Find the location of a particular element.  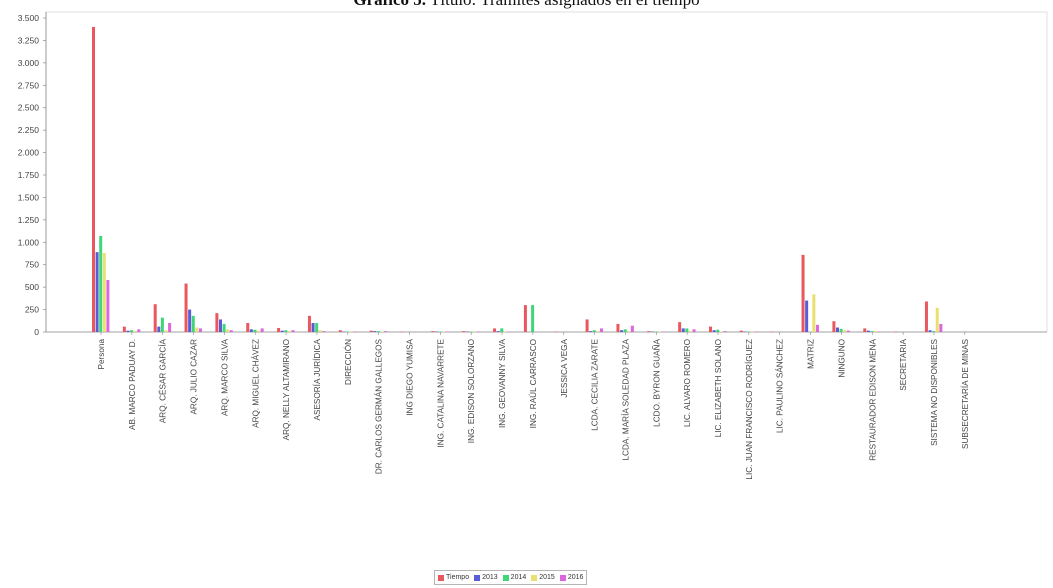

y-tick-label: 2.500 is located at coordinates (29, 108).